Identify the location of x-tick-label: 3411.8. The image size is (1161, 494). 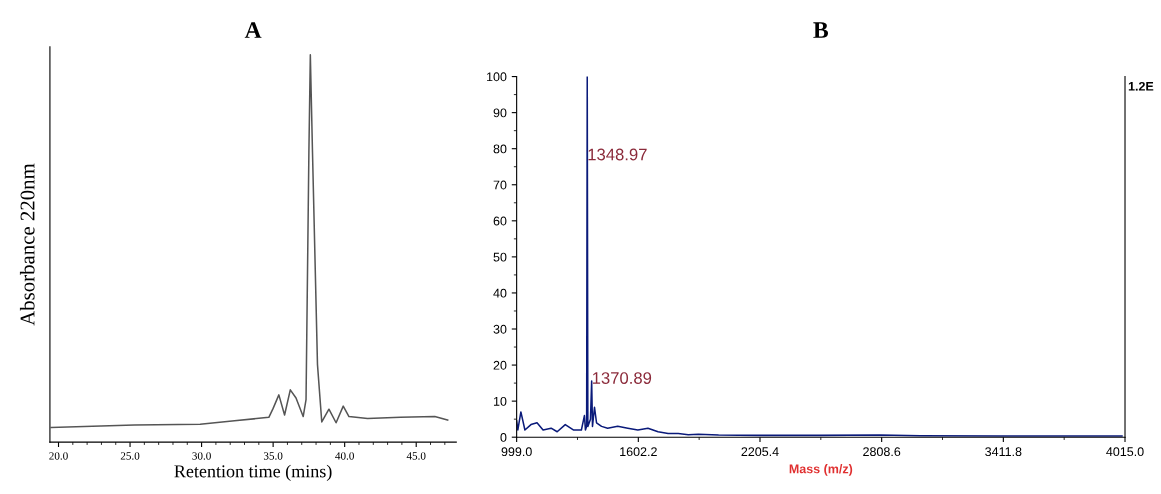
(1003, 452).